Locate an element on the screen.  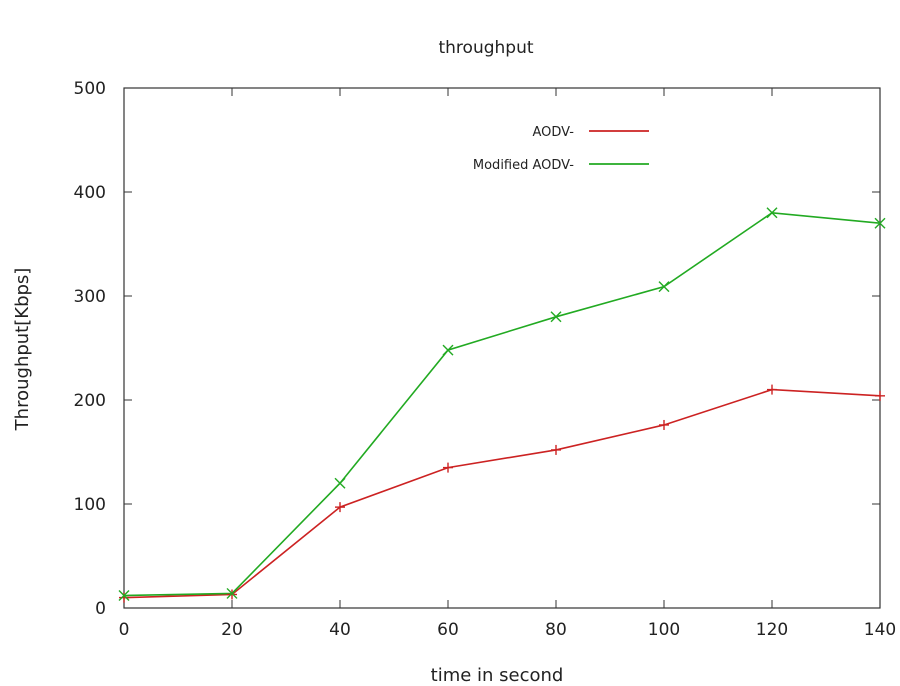
legend-label: Modified AODV- is located at coordinates (523, 165).